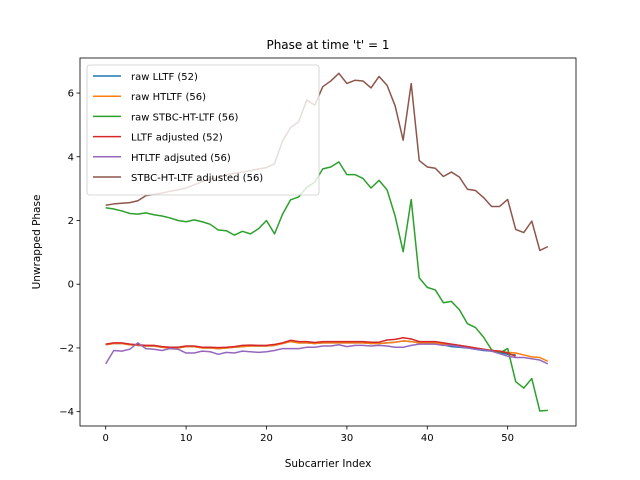  I want to click on x-tick-label: 0, so click(106, 438).